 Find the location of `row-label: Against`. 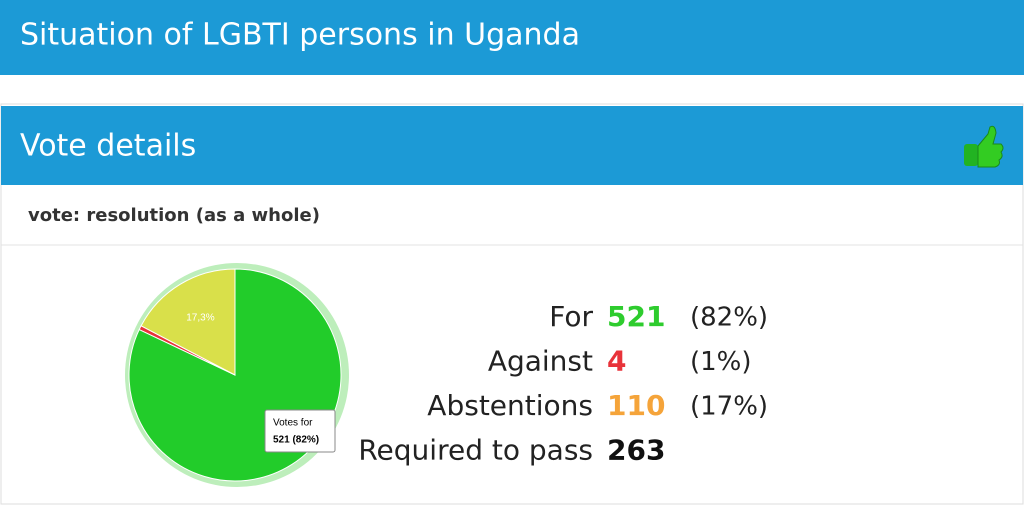

row-label: Against is located at coordinates (540, 361).